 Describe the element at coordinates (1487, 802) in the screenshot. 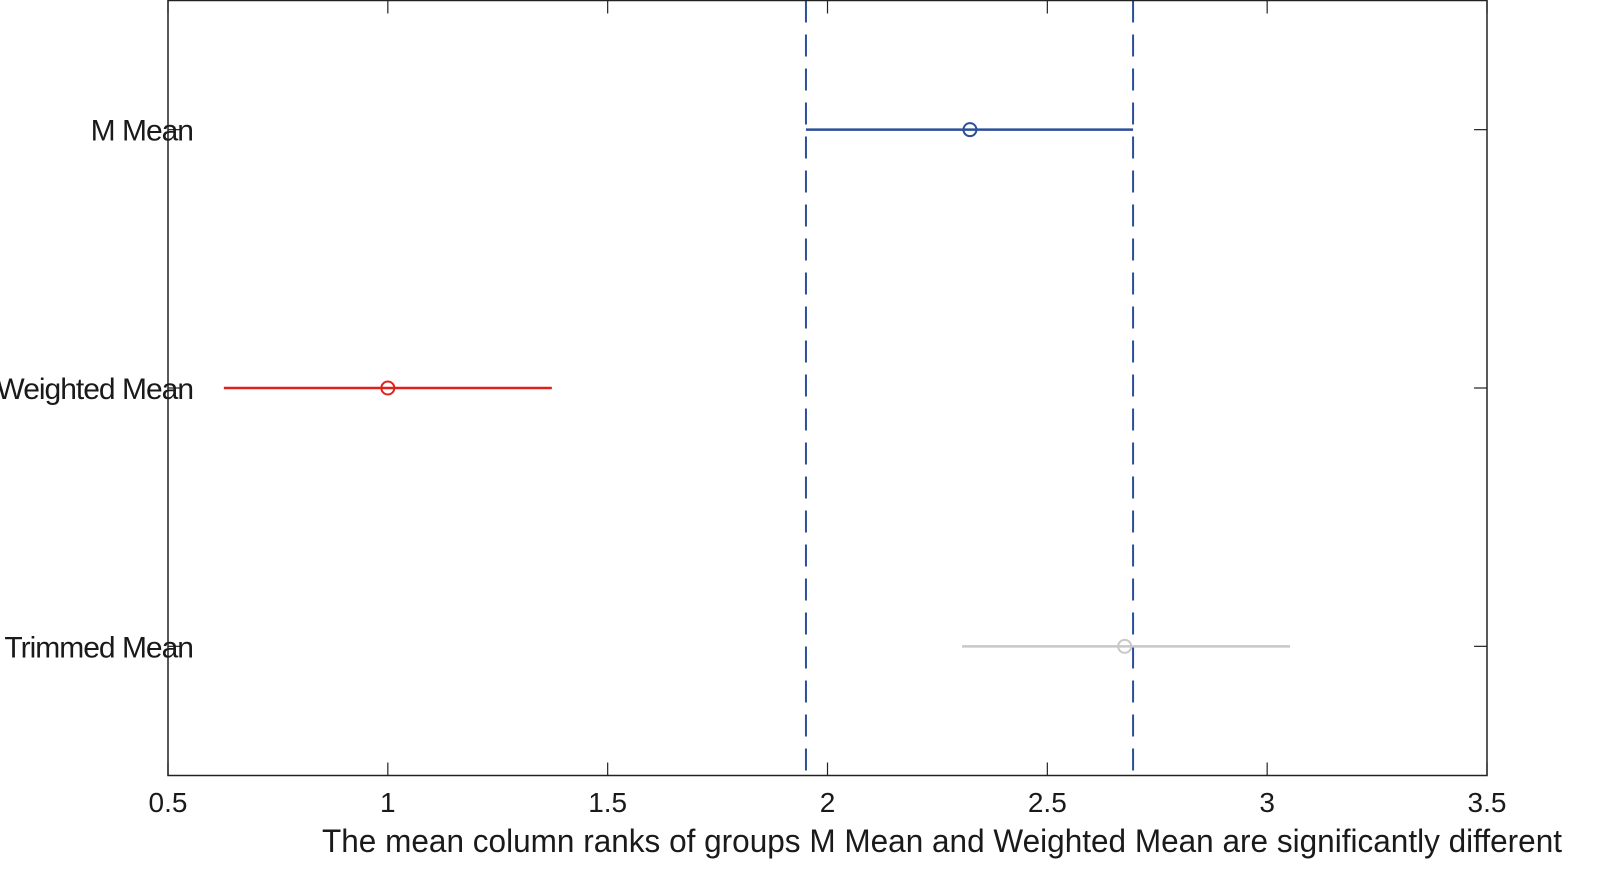

I see `x-tick-label: 3.5` at that location.